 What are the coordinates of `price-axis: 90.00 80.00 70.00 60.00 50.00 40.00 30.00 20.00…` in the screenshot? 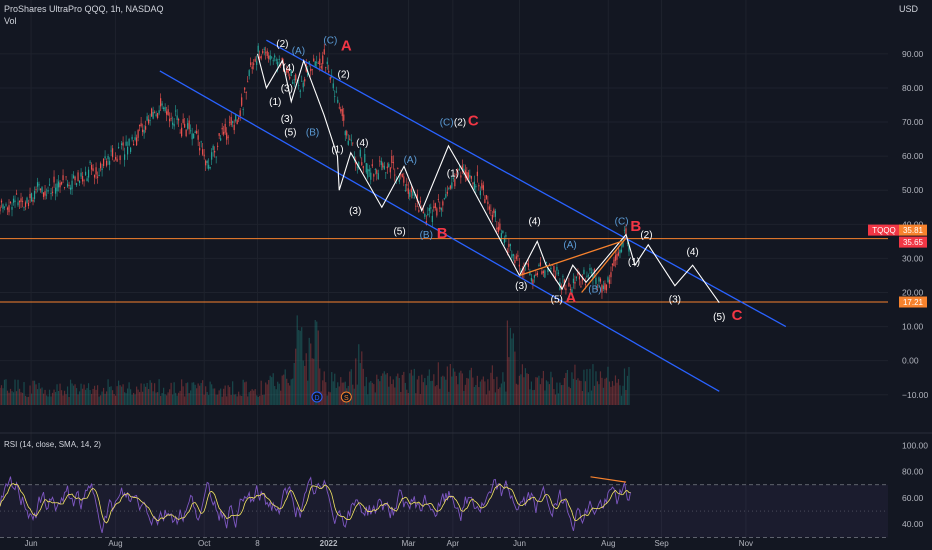 It's located at (898, 289).